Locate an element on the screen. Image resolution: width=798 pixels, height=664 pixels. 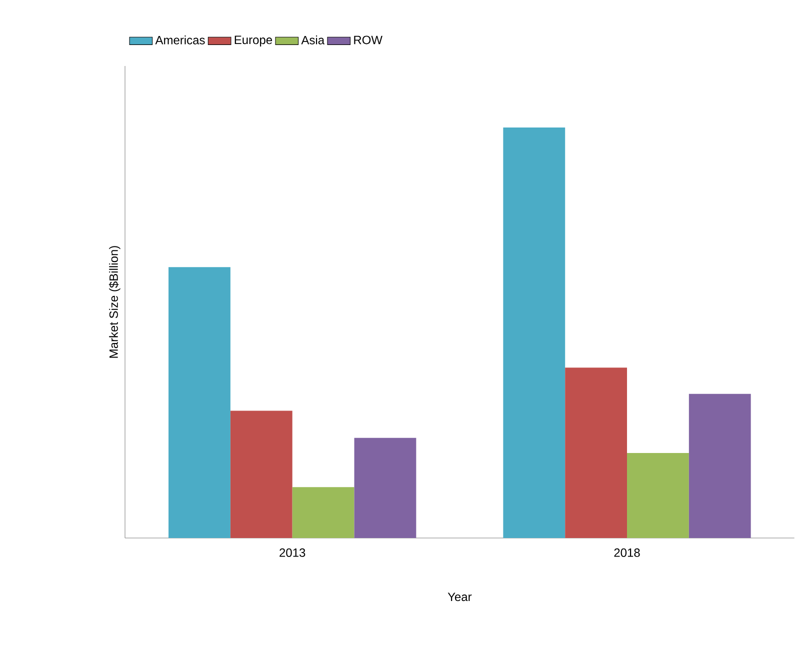
x-tick-label: 2018 is located at coordinates (627, 552).